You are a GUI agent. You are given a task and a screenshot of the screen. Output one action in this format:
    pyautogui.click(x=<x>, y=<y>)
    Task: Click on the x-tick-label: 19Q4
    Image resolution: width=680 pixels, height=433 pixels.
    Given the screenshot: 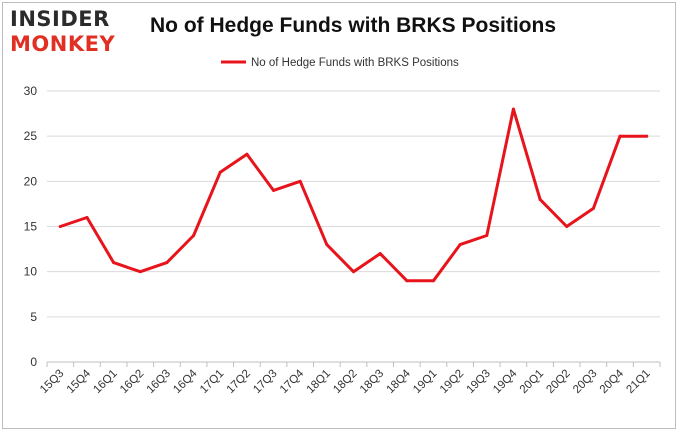 What is the action you would take?
    pyautogui.click(x=505, y=381)
    